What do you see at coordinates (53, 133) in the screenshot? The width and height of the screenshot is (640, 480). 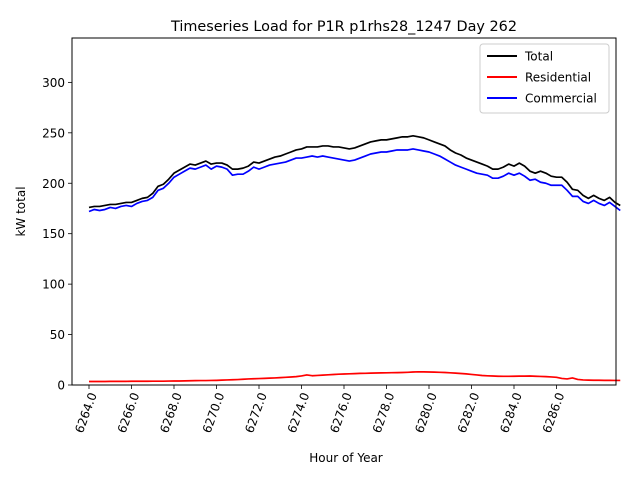 I see `y-tick-label: 250` at bounding box center [53, 133].